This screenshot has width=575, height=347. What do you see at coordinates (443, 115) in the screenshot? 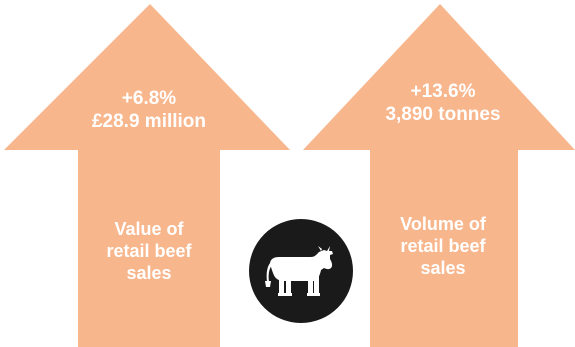
I see `right-amount: 3,890 tonnes` at bounding box center [443, 115].